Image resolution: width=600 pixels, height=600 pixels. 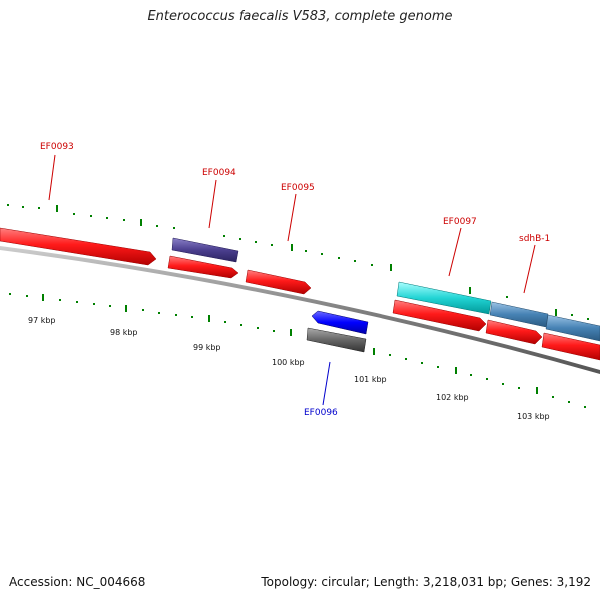 I want to click on tick-label-102kbp: 102 kbp, so click(x=452, y=397).